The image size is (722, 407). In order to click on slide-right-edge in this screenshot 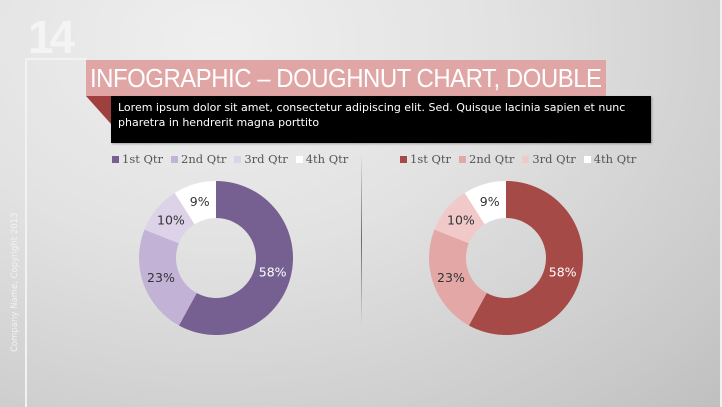, I will do `click(721, 203)`.